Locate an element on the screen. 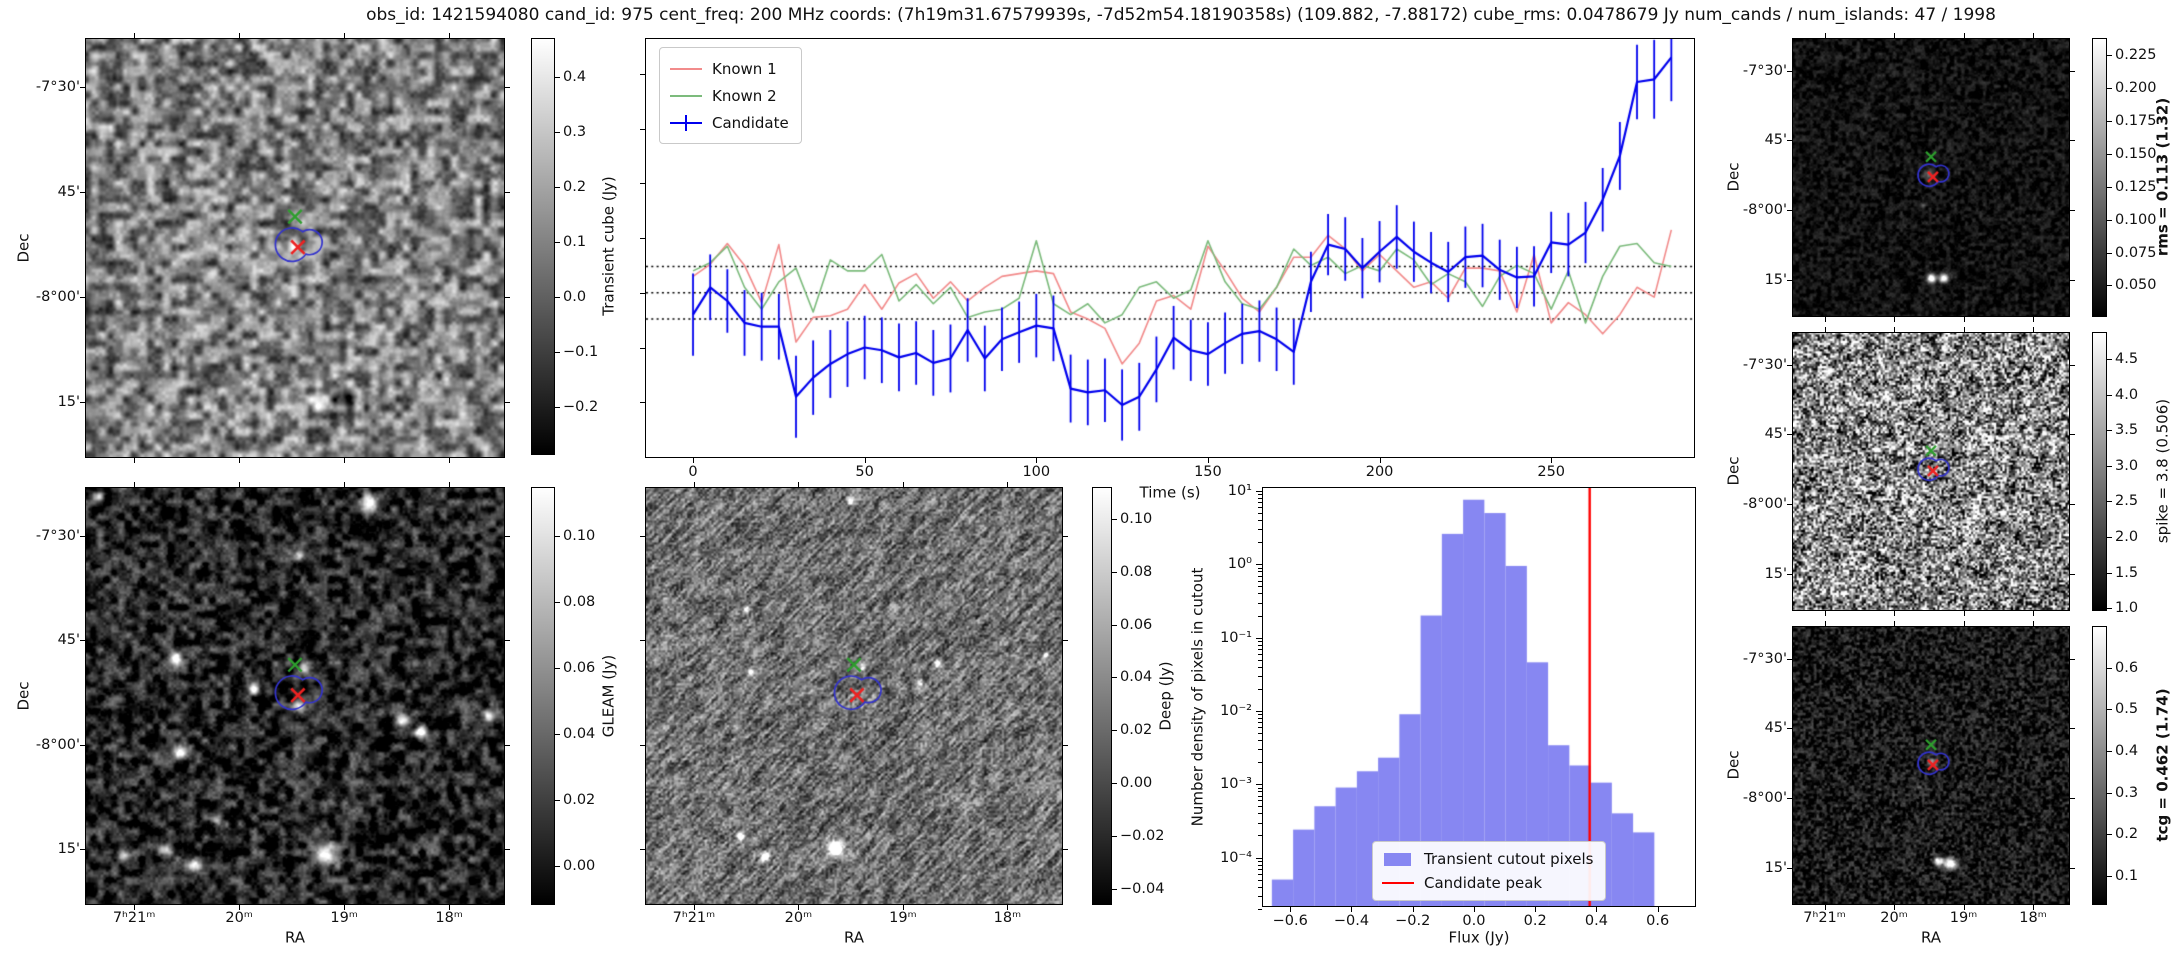  colorbar-tick-label: 4.5 is located at coordinates (2127, 358).